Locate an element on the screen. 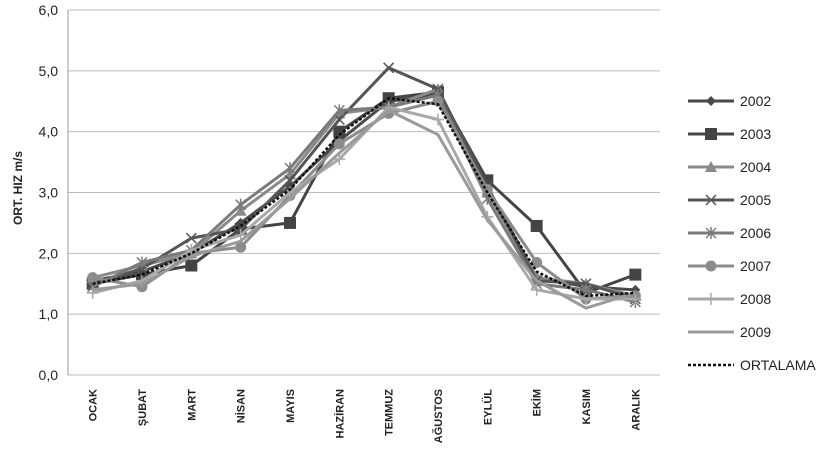 This screenshot has width=829, height=461. legend-label: ORTALAMA is located at coordinates (778, 365).